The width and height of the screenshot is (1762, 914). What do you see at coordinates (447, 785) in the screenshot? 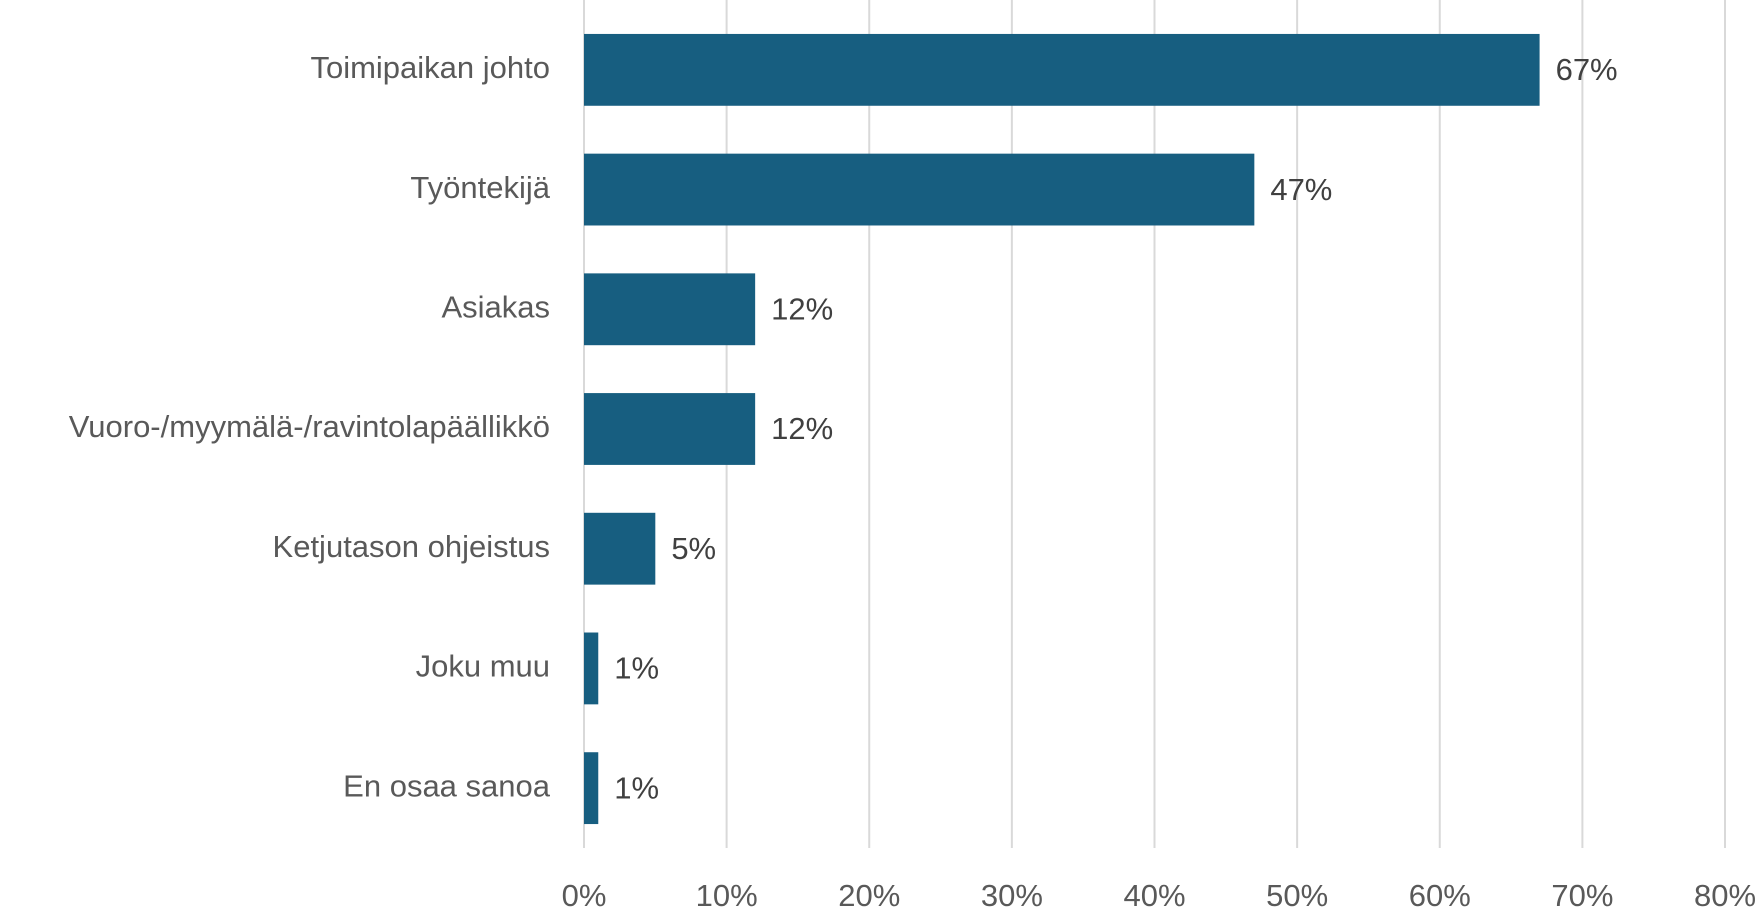
I see `y-tick-label: En osaa sanoa` at bounding box center [447, 785].